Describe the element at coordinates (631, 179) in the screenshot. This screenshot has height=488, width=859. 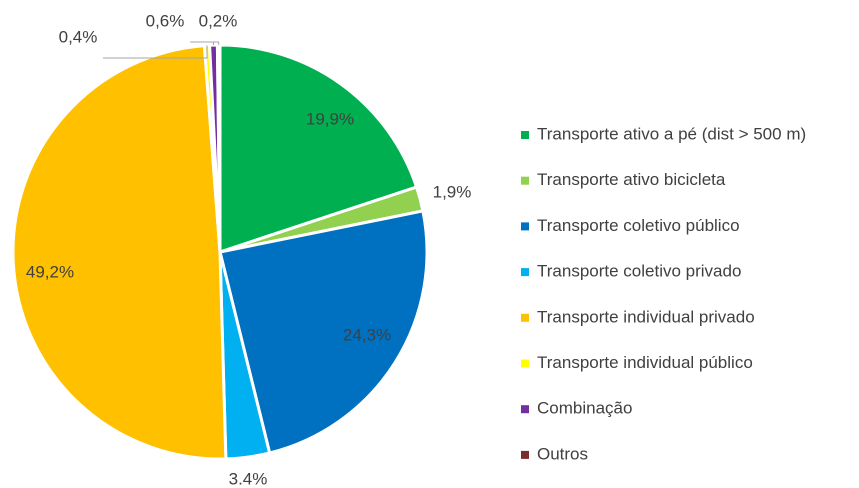
I see `legend-label: Transporte ativo bicicleta` at that location.